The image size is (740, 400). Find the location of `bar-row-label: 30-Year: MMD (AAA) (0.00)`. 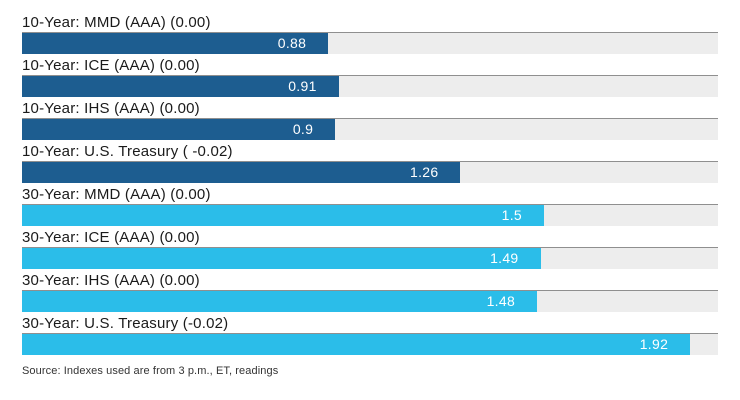

bar-row-label: 30-Year: MMD (AAA) (0.00) is located at coordinates (370, 195).